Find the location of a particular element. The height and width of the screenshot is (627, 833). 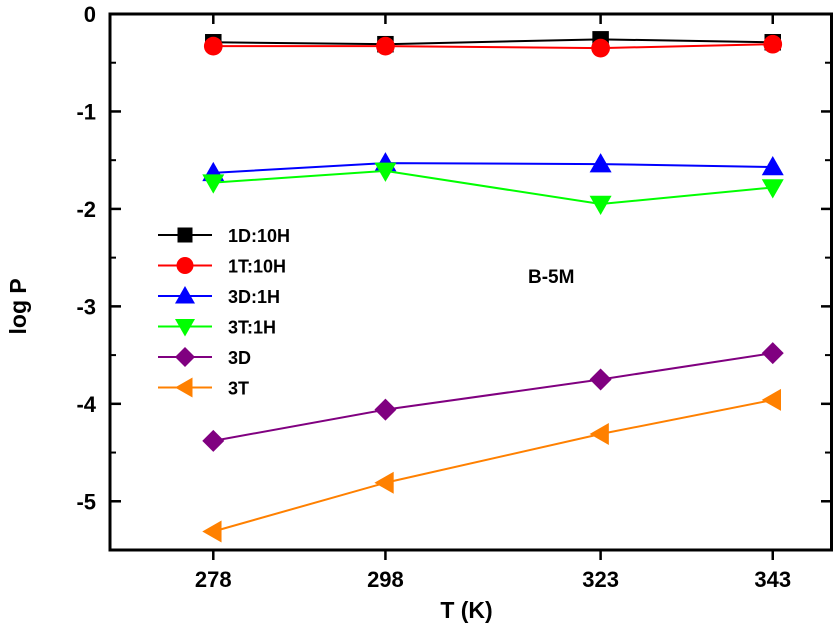

series-3T:1H is located at coordinates (493, 189).